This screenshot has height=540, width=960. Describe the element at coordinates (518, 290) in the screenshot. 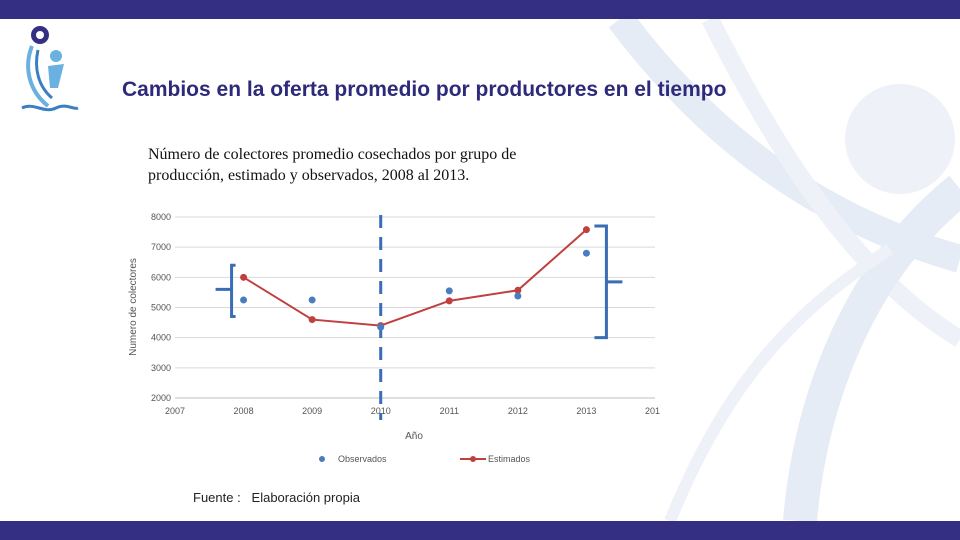

I see `estimados-point-2012` at that location.